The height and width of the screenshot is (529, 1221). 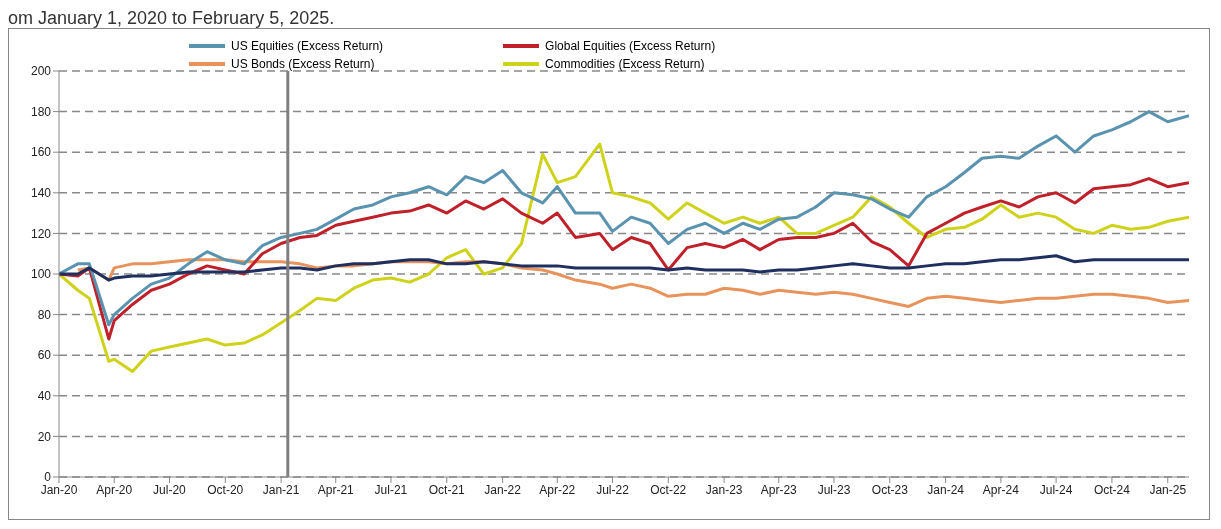 What do you see at coordinates (41, 152) in the screenshot?
I see `y-tick-label: 160` at bounding box center [41, 152].